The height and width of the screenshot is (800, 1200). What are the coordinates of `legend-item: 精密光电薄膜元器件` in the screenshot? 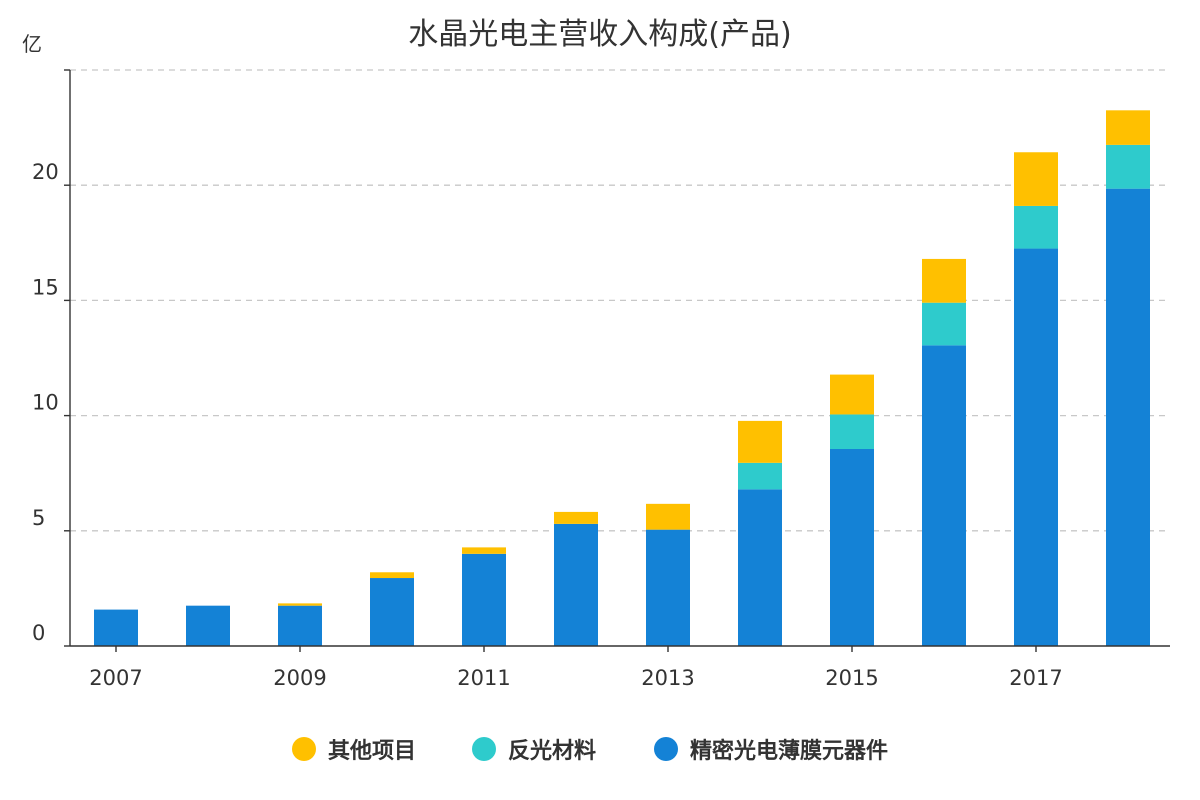 It's located at (771, 750).